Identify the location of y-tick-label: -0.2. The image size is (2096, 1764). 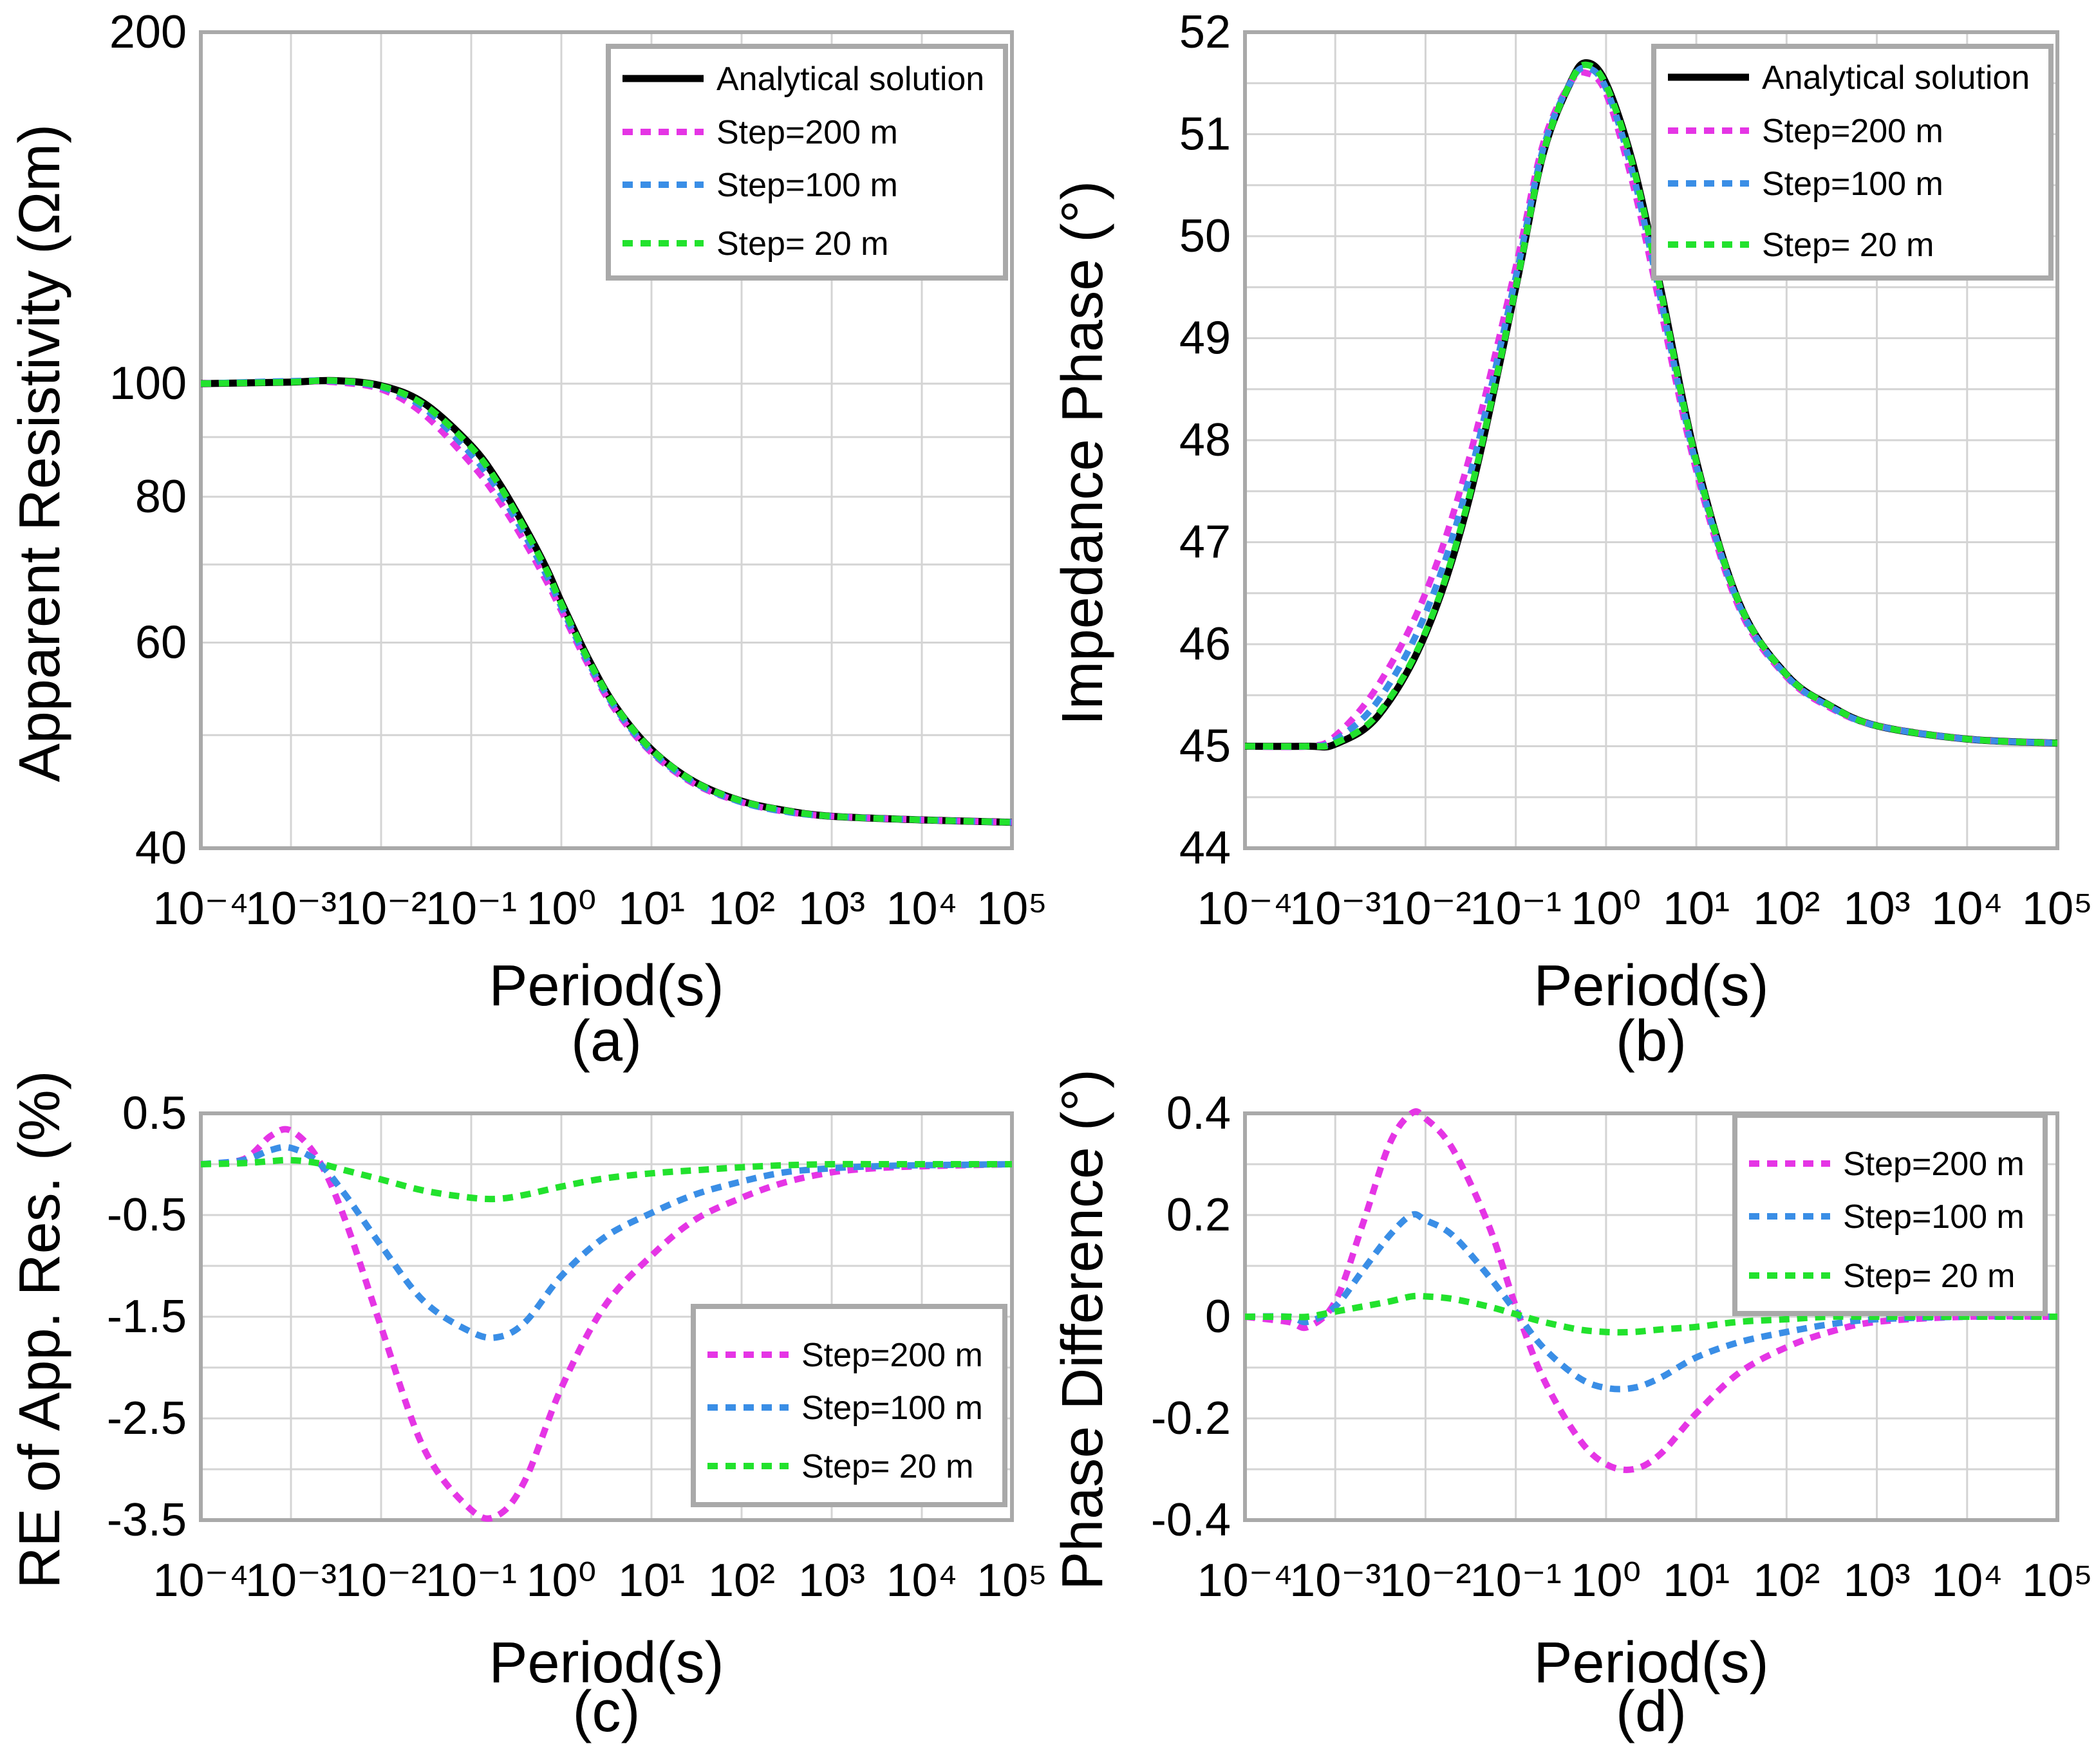
(1191, 1418).